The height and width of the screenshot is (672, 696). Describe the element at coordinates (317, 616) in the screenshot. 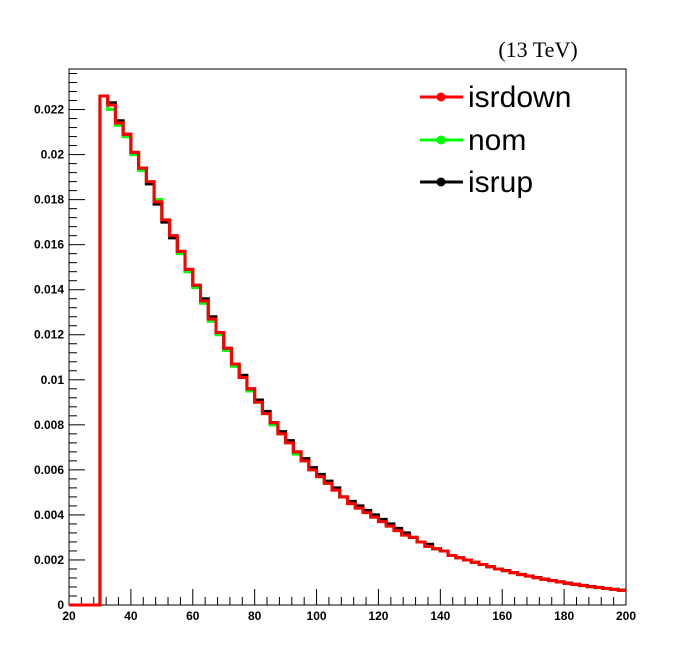

I see `x-tick-label: 100` at that location.